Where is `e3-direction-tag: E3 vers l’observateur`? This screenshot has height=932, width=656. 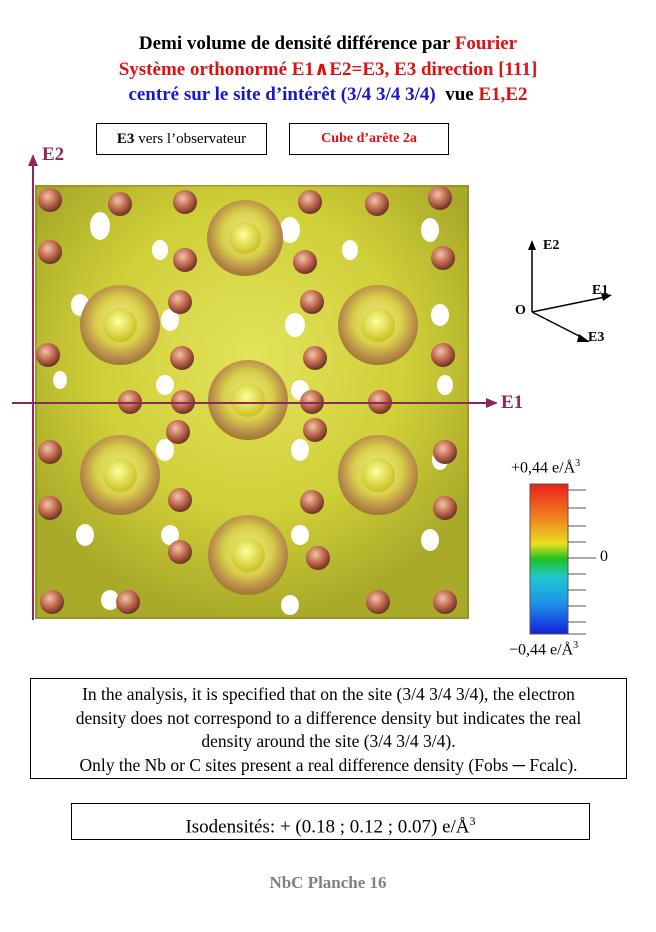
e3-direction-tag: E3 vers l’observateur is located at coordinates (181, 139).